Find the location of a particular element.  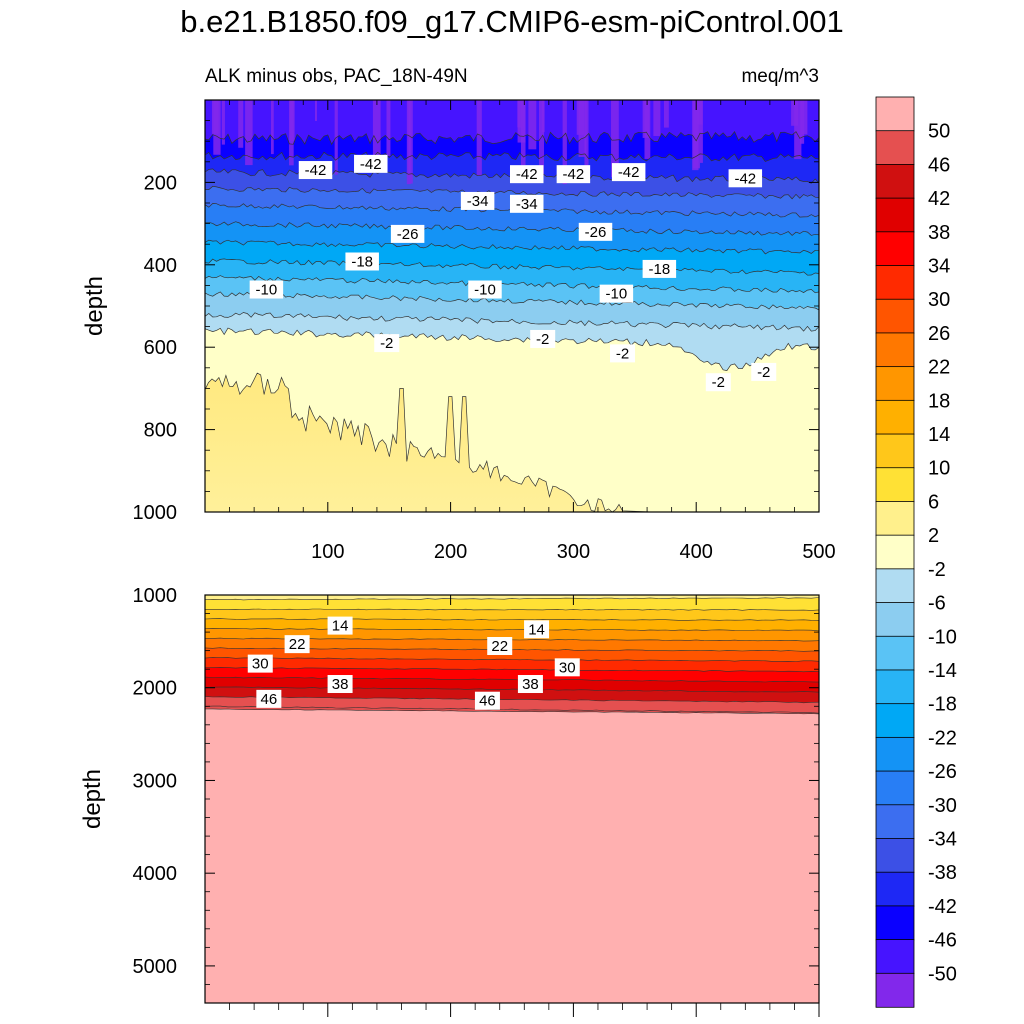

contour-label: 38 is located at coordinates (340, 684).